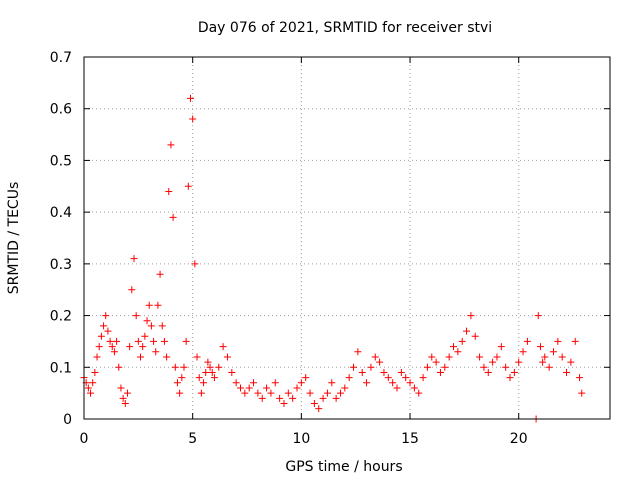 This screenshot has height=480, width=640. I want to click on y-tick-label: 0.7, so click(61, 58).